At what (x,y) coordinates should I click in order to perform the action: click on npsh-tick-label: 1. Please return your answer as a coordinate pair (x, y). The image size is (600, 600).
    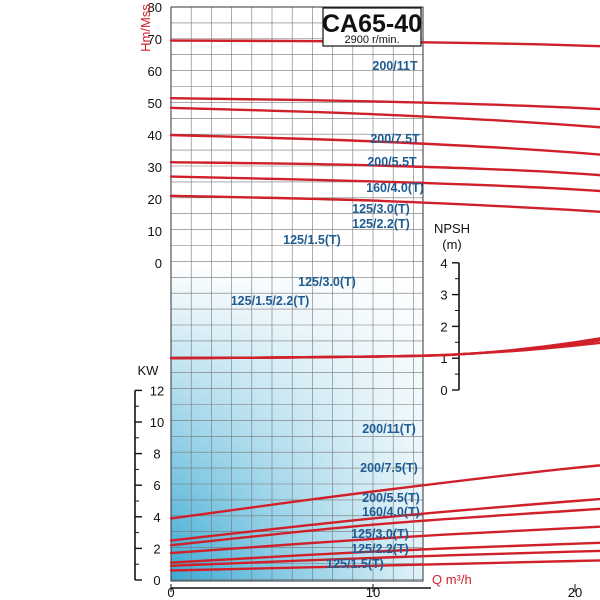
    Looking at the image, I should click on (443, 358).